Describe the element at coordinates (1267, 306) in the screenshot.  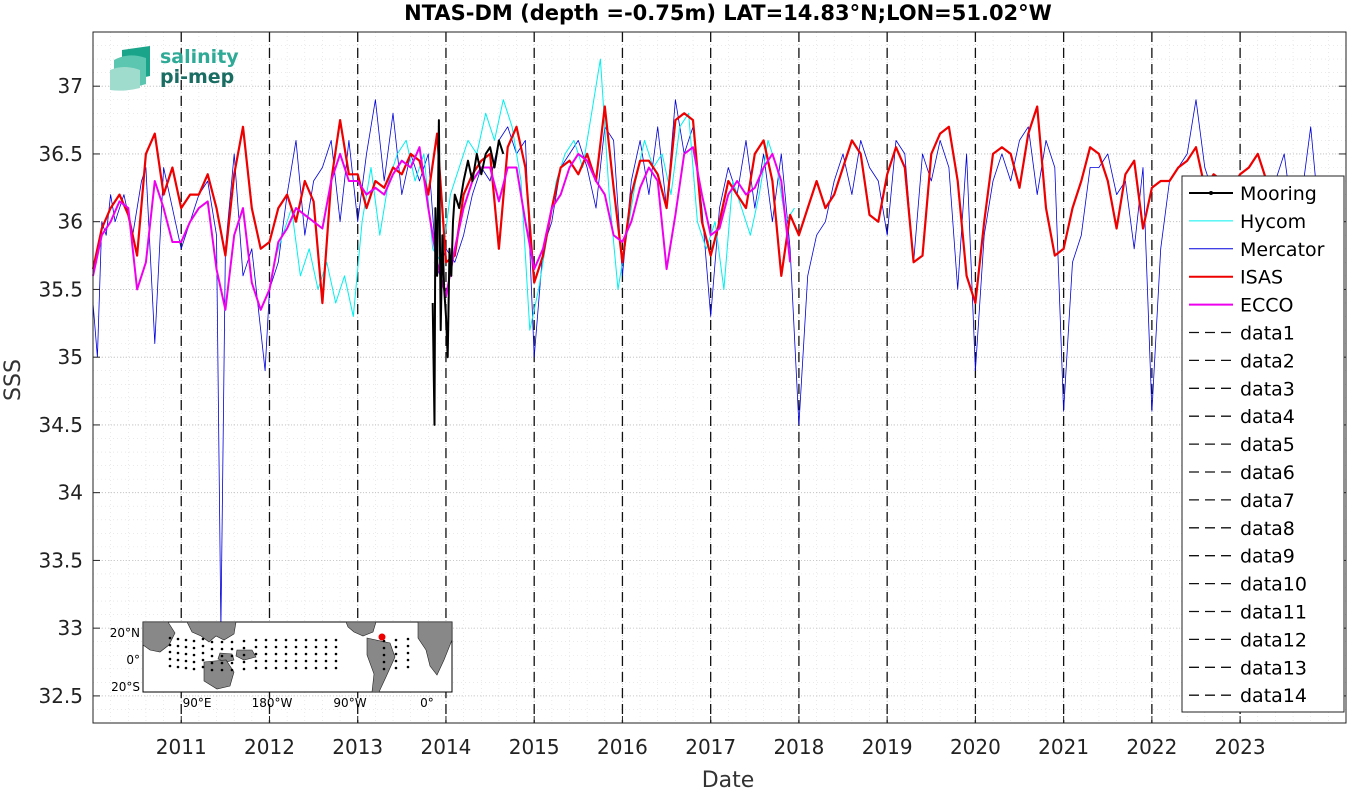
I see `legend-label-ecco: ECCO` at that location.